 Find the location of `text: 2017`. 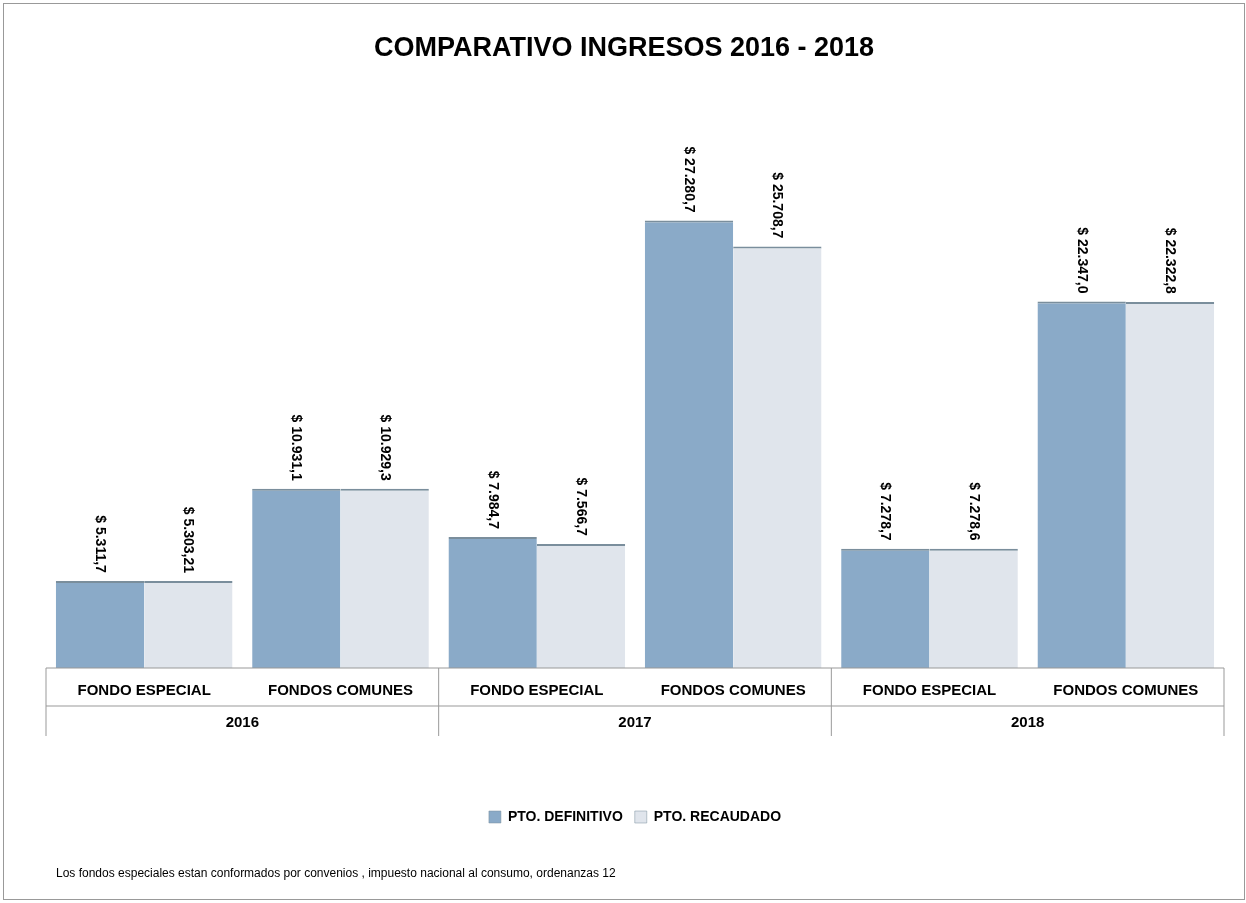

text: 2017 is located at coordinates (635, 722).